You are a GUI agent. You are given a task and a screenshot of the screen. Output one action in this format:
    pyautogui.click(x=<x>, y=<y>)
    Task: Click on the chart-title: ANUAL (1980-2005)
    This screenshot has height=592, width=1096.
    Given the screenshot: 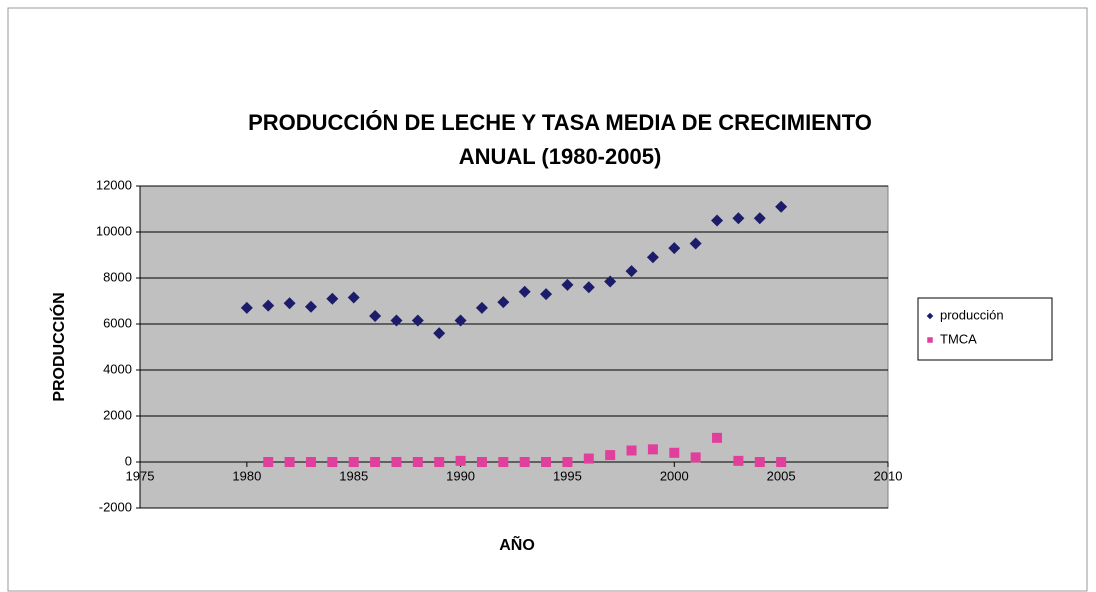 What is the action you would take?
    pyautogui.click(x=560, y=156)
    